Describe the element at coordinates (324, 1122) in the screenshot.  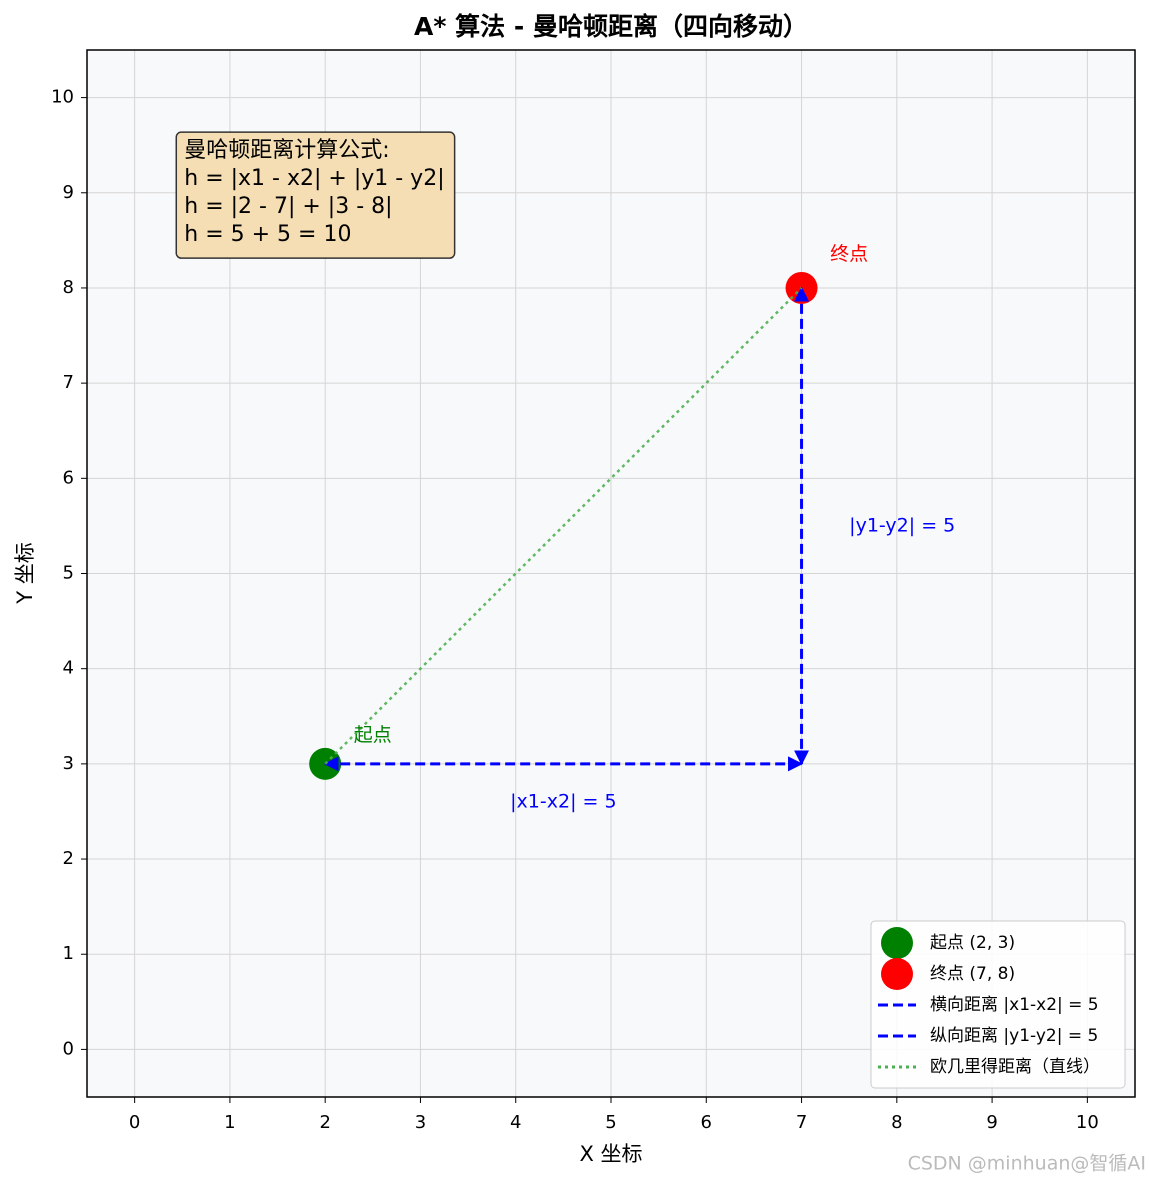
I see `x-tick-label: 2` at that location.